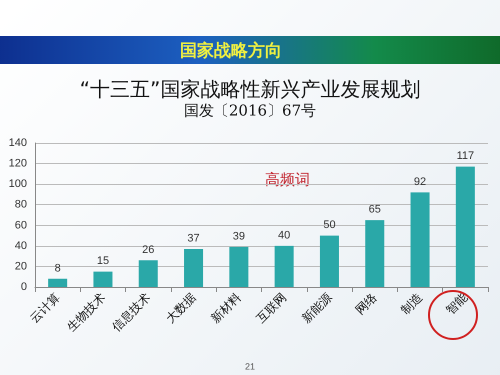  Describe the element at coordinates (17, 164) in the screenshot. I see `y-tick-label: 120` at that location.